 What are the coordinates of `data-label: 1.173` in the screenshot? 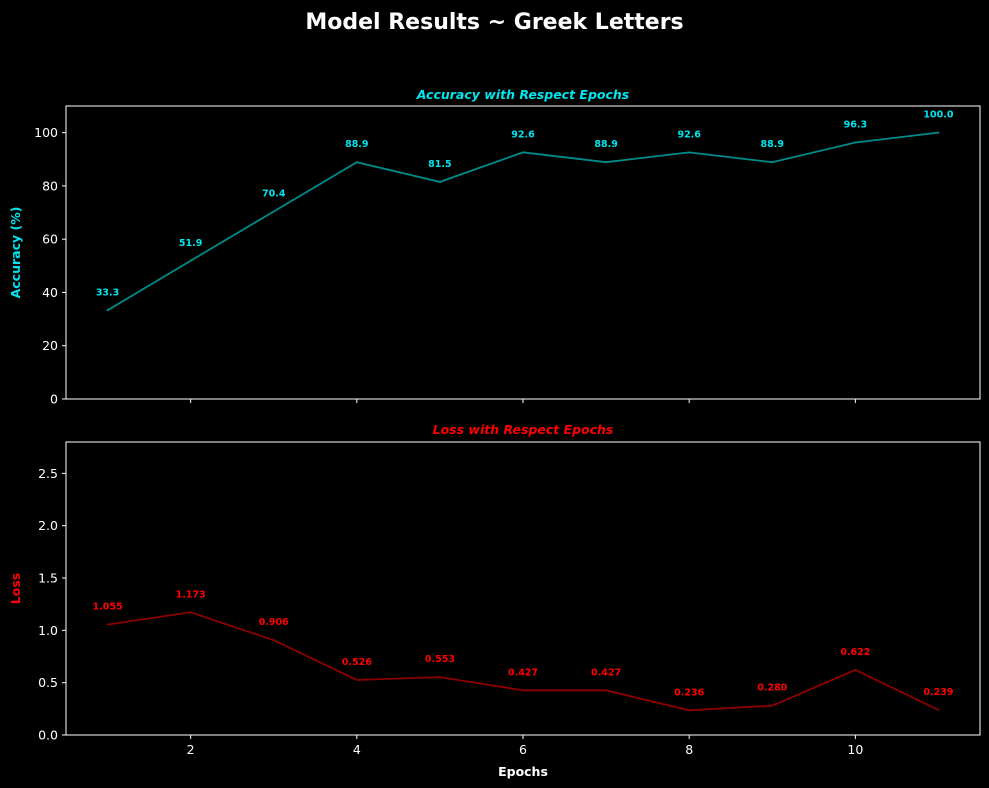 It's located at (191, 594).